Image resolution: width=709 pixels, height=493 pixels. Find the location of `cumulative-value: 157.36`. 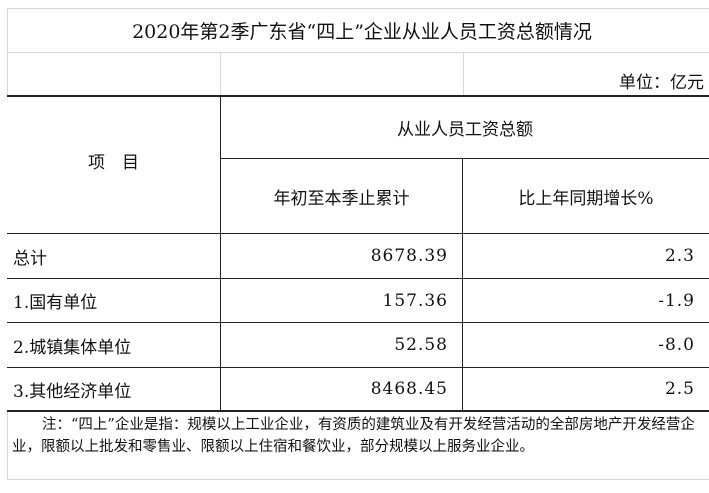

cumulative-value: 157.36 is located at coordinates (415, 300).